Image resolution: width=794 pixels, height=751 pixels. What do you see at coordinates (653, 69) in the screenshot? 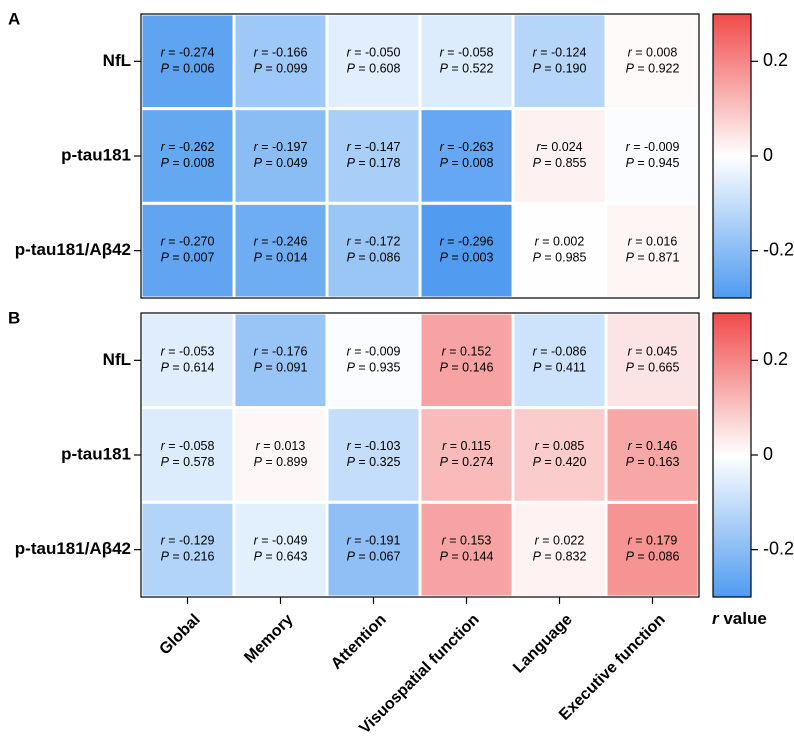
I see `cell-p-label: P = 0.922` at bounding box center [653, 69].